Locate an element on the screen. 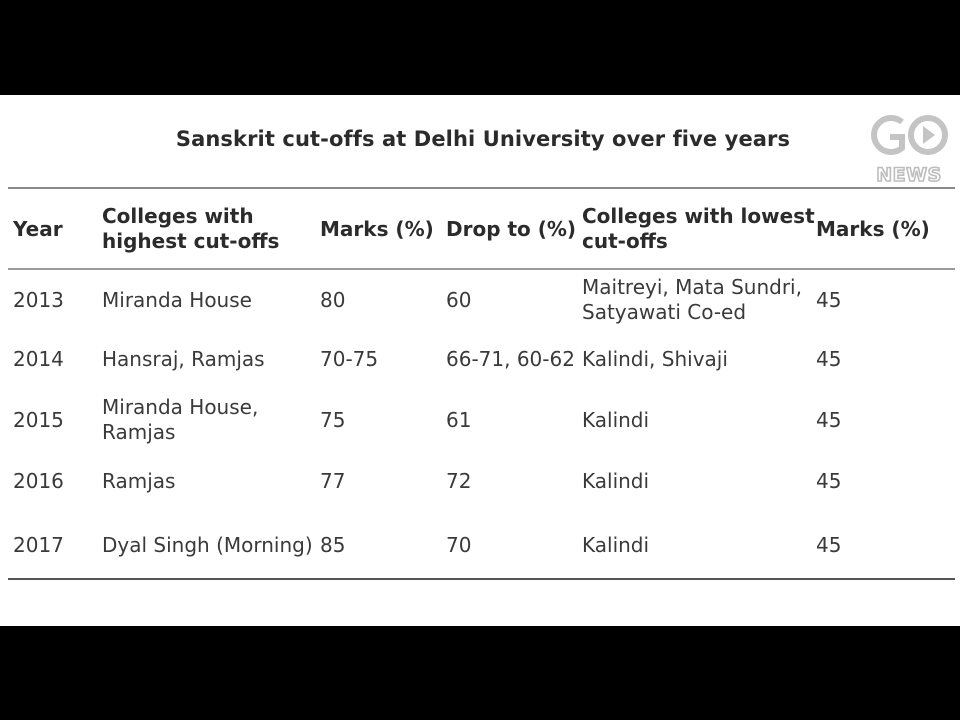 The image size is (960, 720). cell-year-line: 2017 is located at coordinates (38, 544).